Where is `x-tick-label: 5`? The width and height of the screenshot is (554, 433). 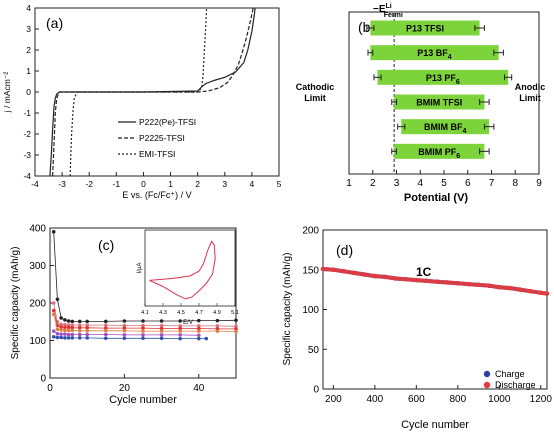 x-tick-label: 5 is located at coordinates (279, 184).